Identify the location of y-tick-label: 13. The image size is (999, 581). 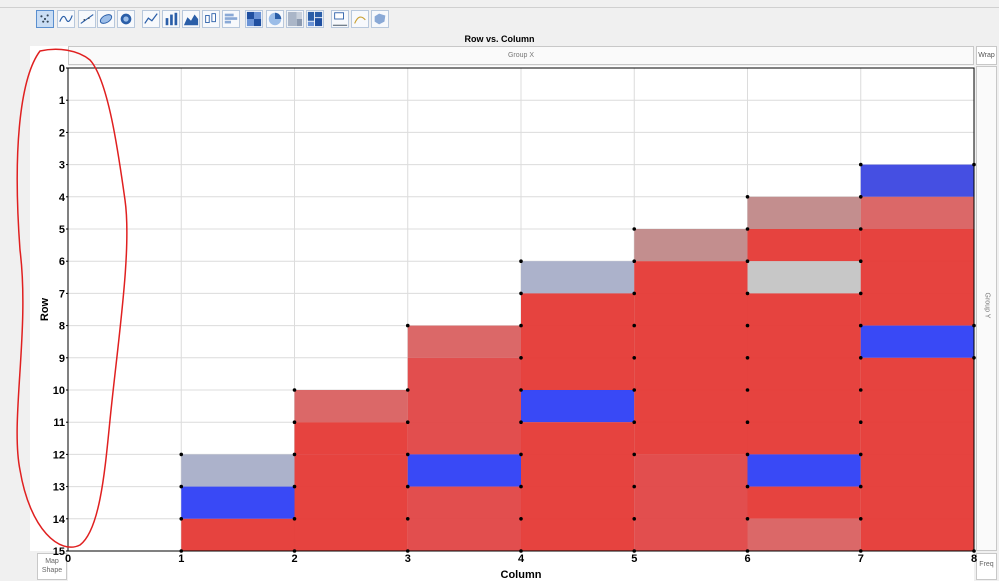
(59, 488).